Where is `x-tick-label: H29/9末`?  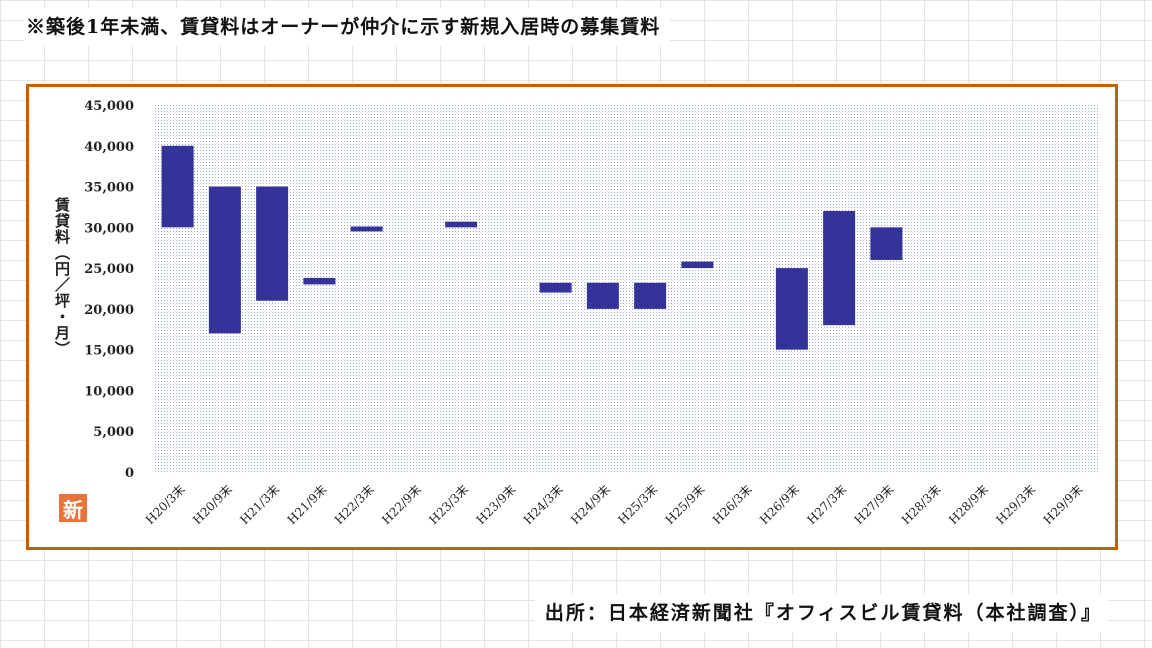 x-tick-label: H29/9末 is located at coordinates (1063, 504).